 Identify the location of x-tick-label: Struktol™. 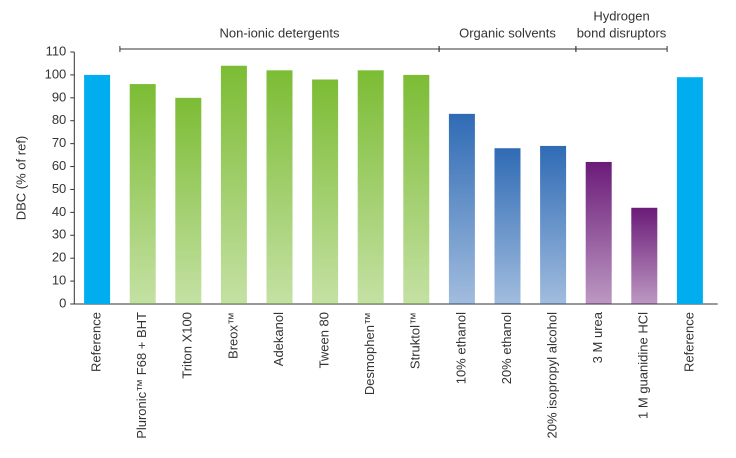
(415, 340).